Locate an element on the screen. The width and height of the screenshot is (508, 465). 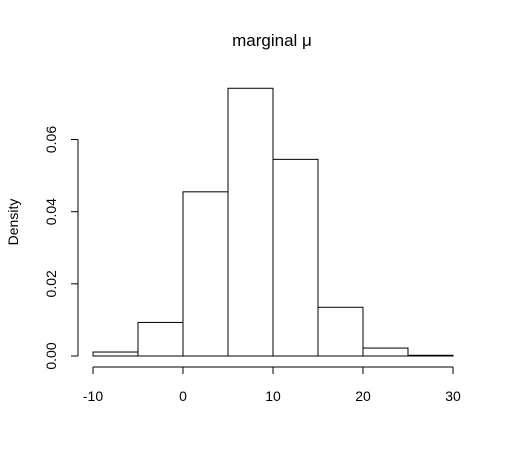
y-tick-label: 0.00 is located at coordinates (51, 355).